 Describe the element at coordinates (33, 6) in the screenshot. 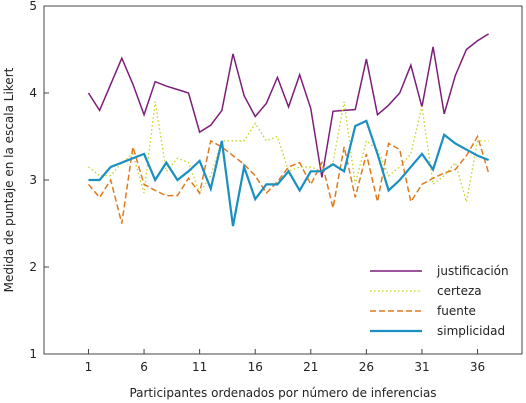

I see `y-tick-label: 5` at that location.